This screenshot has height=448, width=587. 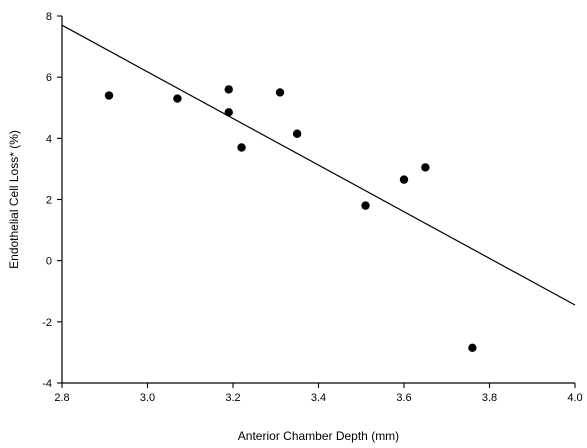 What do you see at coordinates (489, 398) in the screenshot?
I see `x-tick-label: 3.8` at bounding box center [489, 398].